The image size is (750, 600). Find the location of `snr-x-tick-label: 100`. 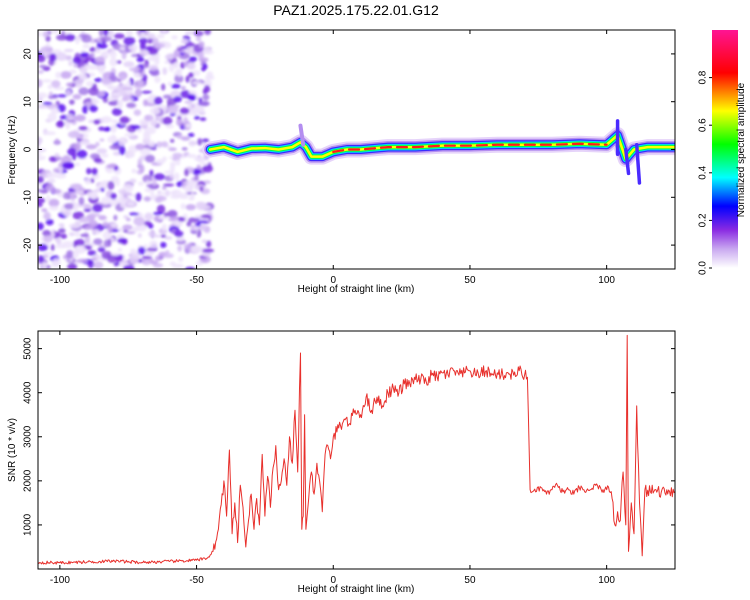

snr-x-tick-label: 100 is located at coordinates (606, 580).